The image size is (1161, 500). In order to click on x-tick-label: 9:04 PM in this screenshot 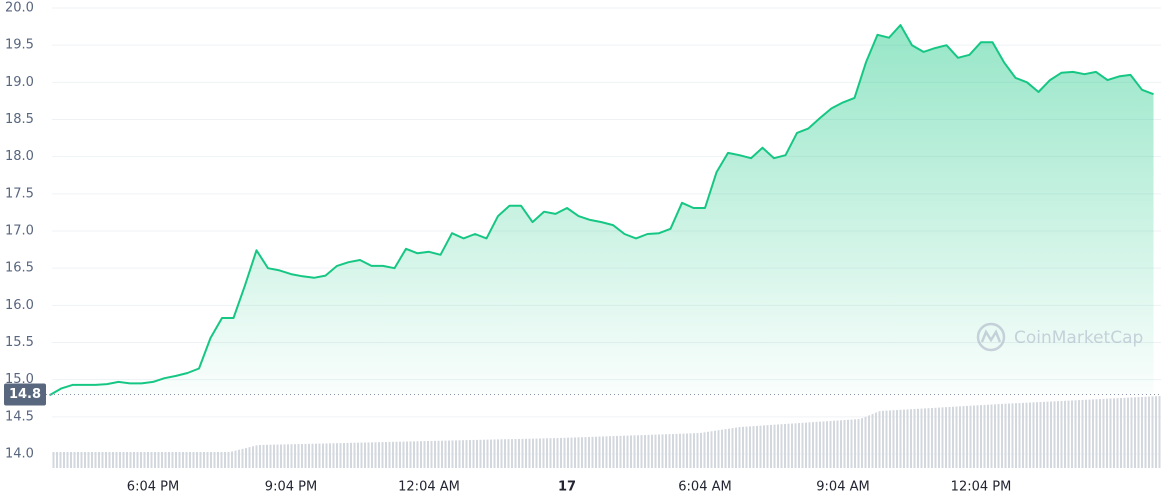, I will do `click(291, 487)`.